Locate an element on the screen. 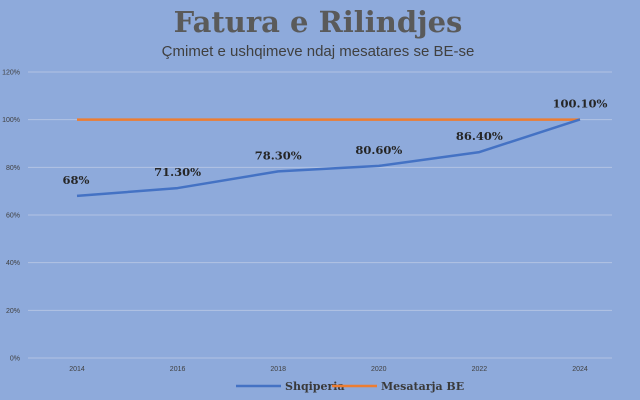 The image size is (640, 400). legend-label-mesatarja-be: Mesatarja BE is located at coordinates (422, 386).